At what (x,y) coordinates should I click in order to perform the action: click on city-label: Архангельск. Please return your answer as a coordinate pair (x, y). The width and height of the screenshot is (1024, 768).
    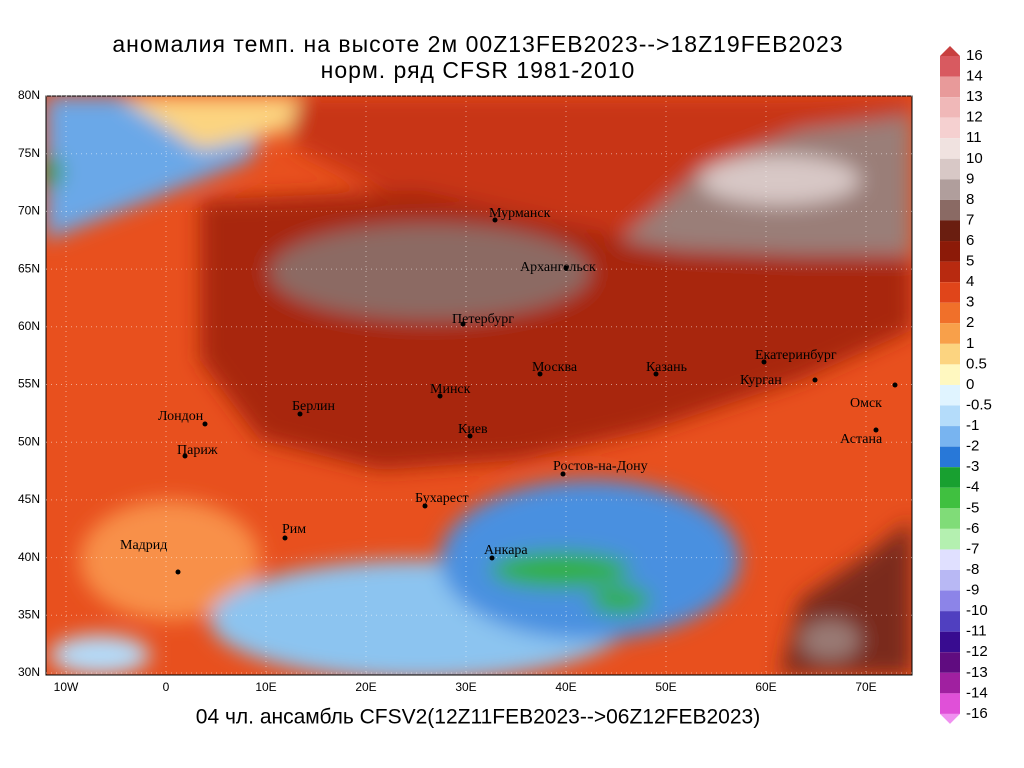
    Looking at the image, I should click on (558, 267).